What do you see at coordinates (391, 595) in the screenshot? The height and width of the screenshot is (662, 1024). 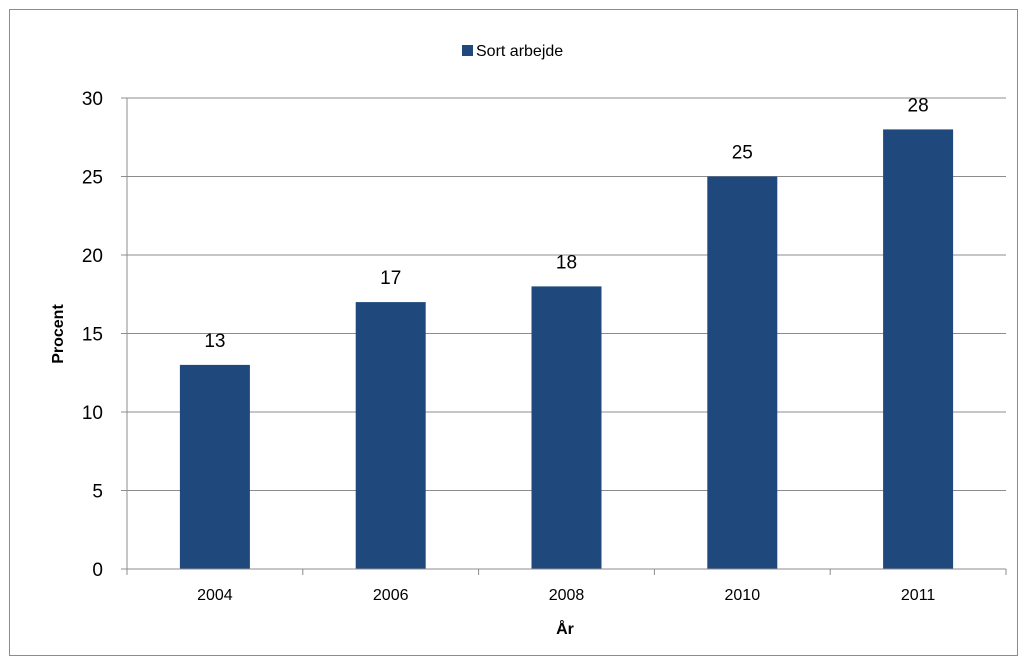 I see `x-tick-label: 2006` at bounding box center [391, 595].